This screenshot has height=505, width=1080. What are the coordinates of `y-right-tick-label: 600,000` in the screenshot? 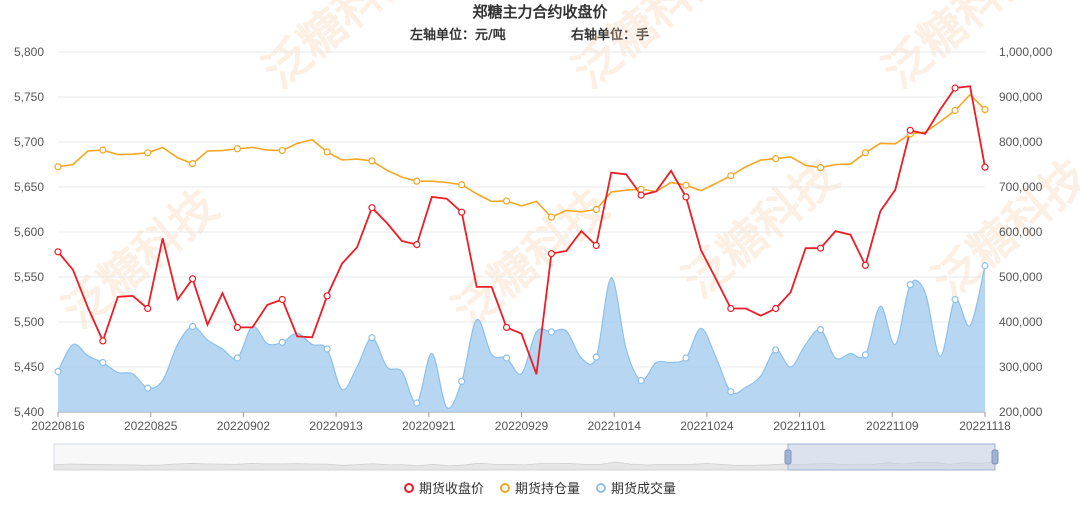 It's located at (1021, 232).